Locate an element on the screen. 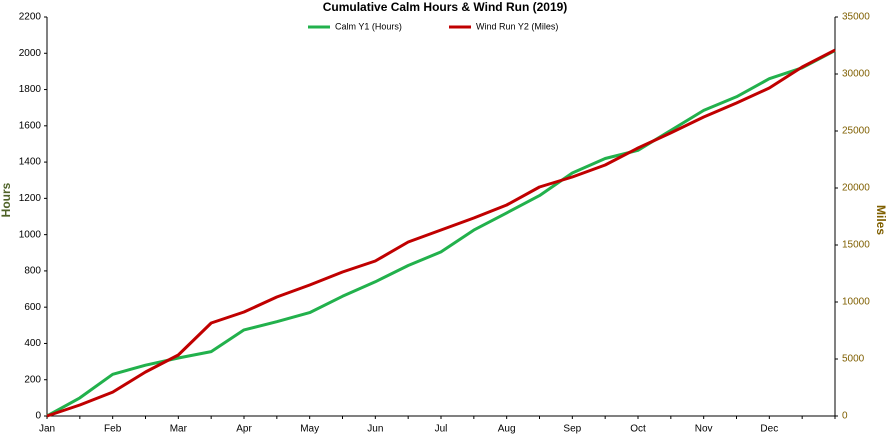 This screenshot has height=434, width=890. y2-tick-label: 10000 is located at coordinates (856, 302).